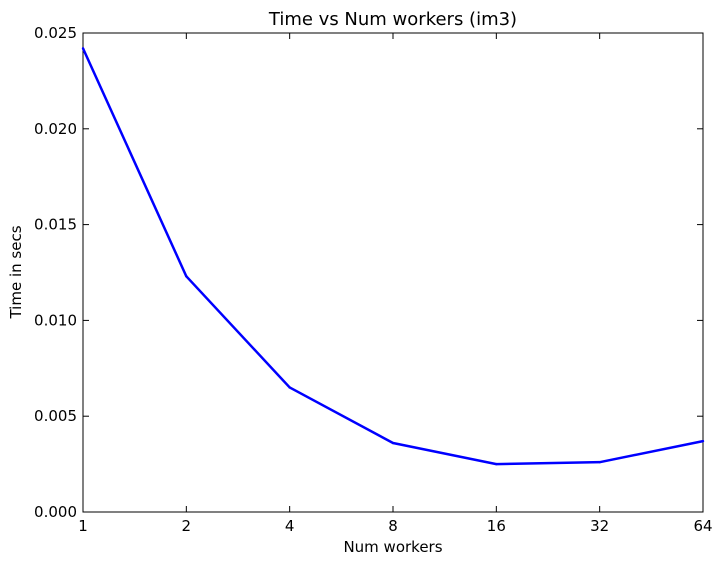 This screenshot has width=722, height=564. What do you see at coordinates (599, 526) in the screenshot?
I see `x-tick-label: 32` at bounding box center [599, 526].